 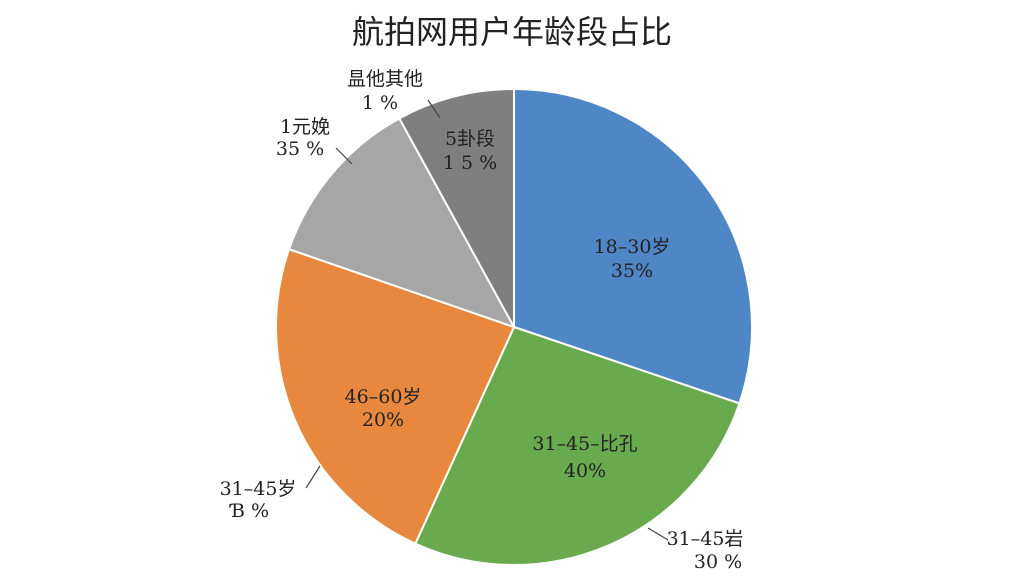 What do you see at coordinates (470, 163) in the screenshot?
I see `slice-label: 1 5 %` at bounding box center [470, 163].